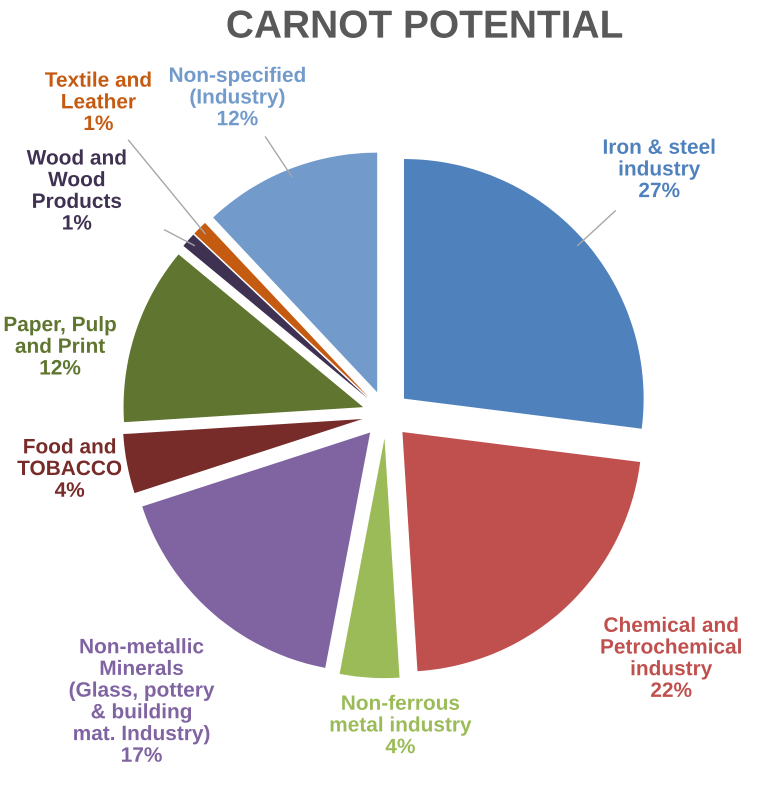 This screenshot has width=772, height=786. I want to click on slice-label: Wood and Wood Products, so click(76, 178).